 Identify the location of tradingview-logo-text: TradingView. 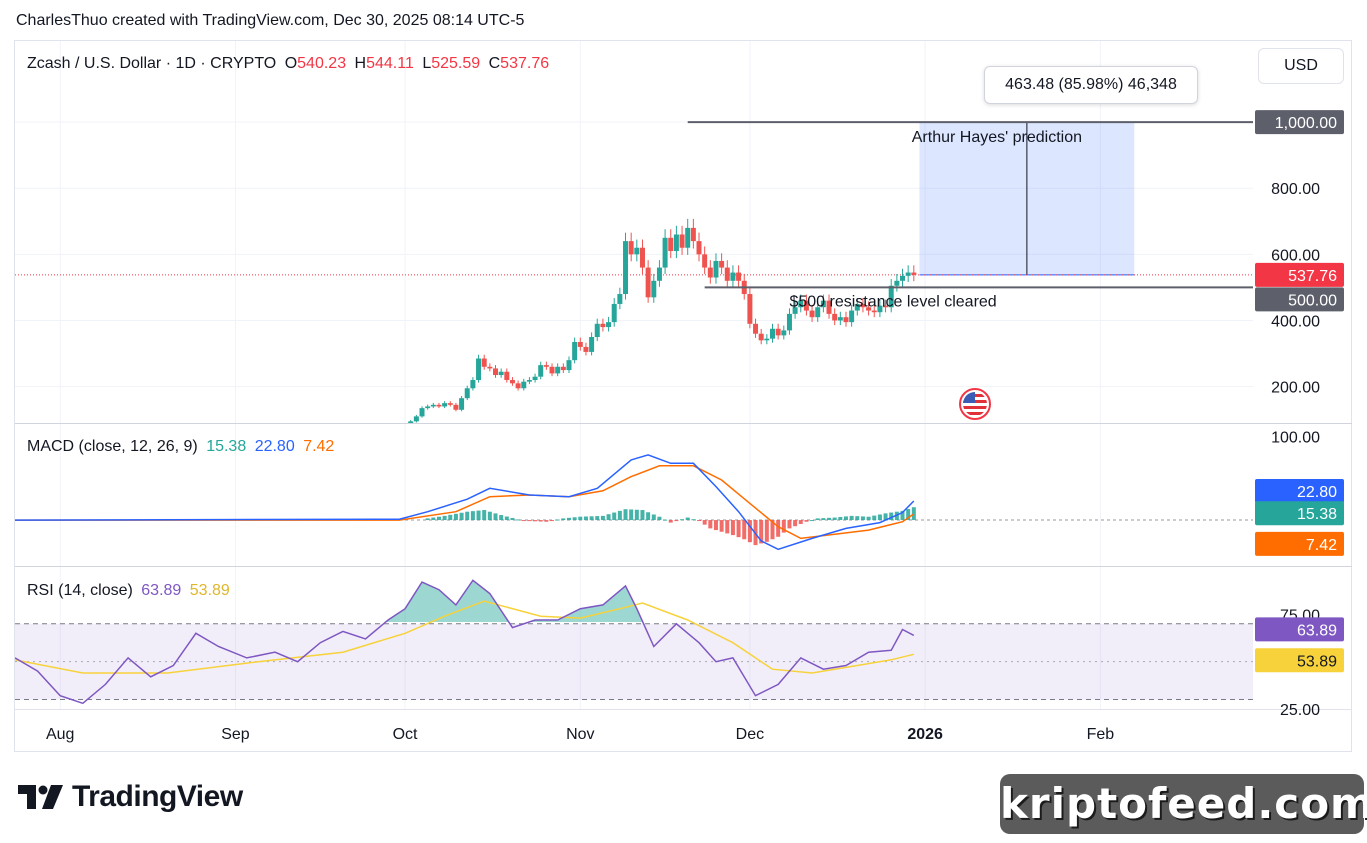
(157, 796).